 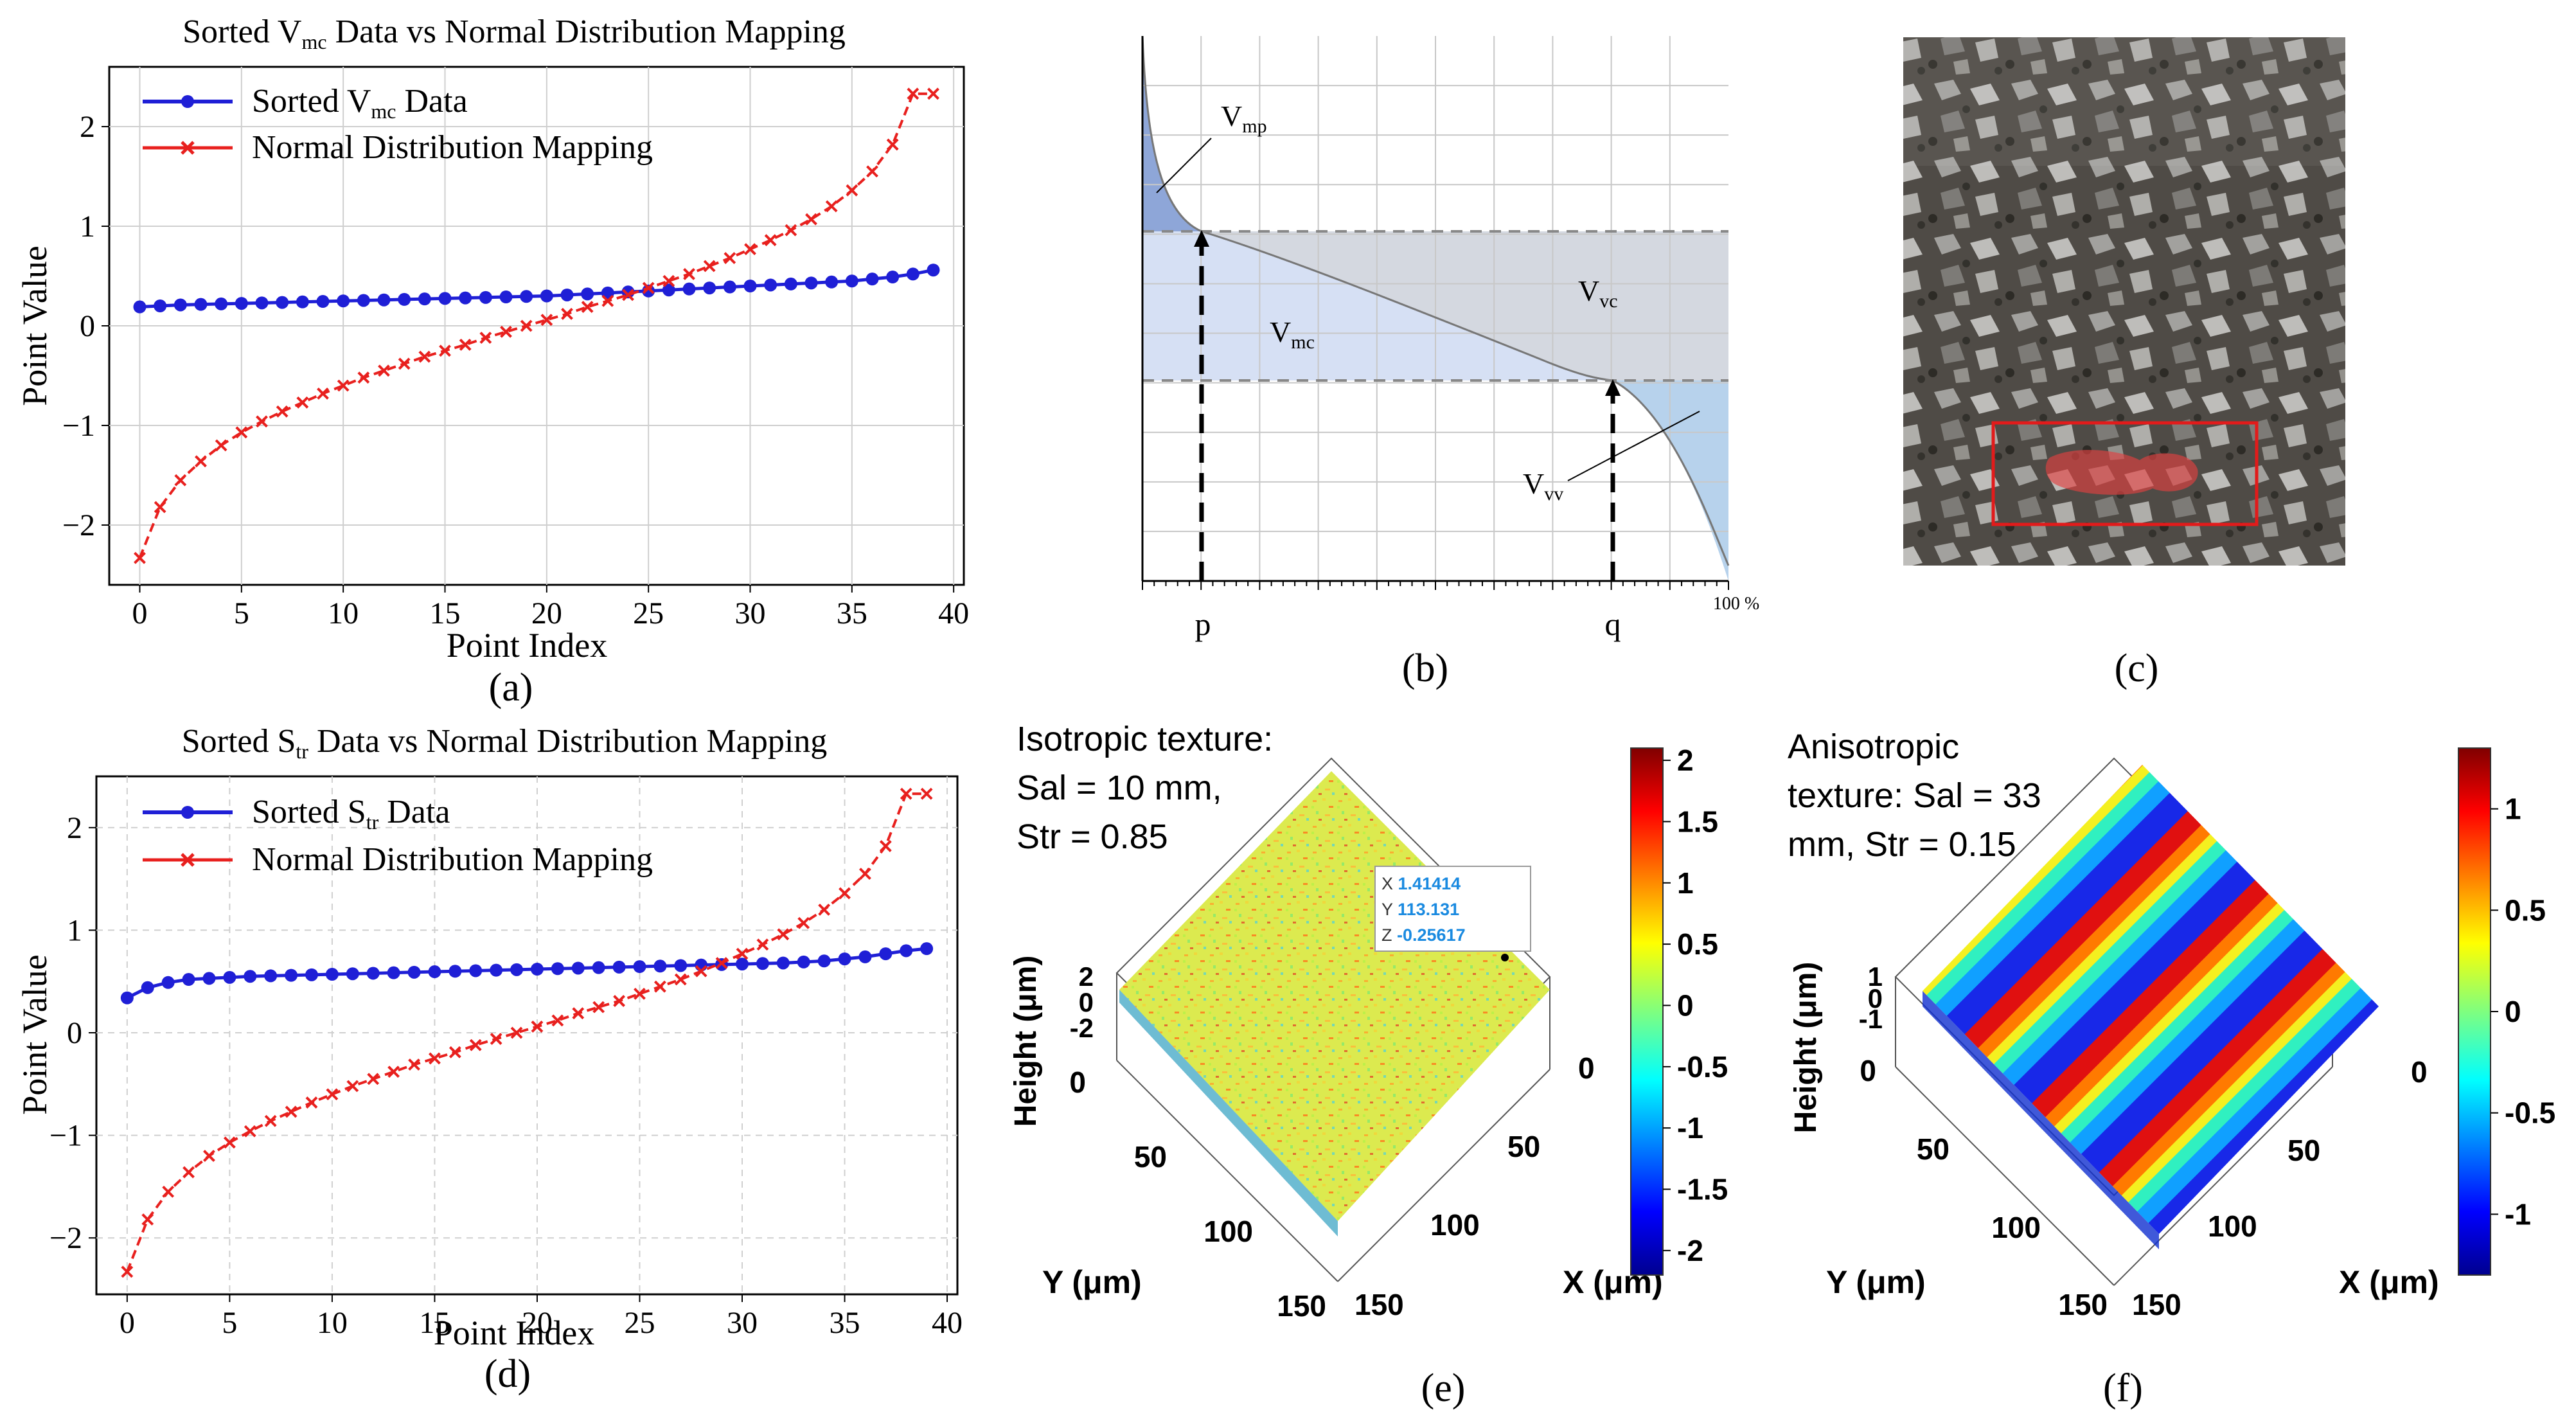 What do you see at coordinates (1082, 1028) in the screenshot?
I see `e-ztick-2: -2` at bounding box center [1082, 1028].